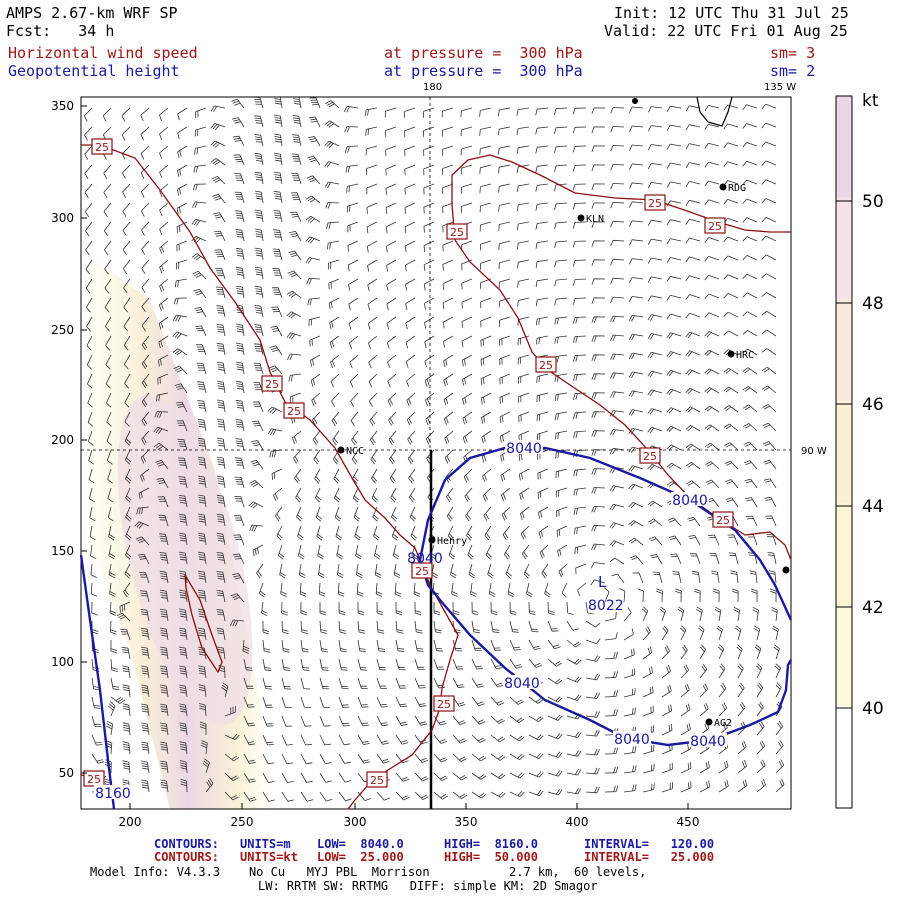 The width and height of the screenshot is (900, 900). Describe the element at coordinates (187, 844) in the screenshot. I see `footer-contours-1: CONTOURS:` at that location.